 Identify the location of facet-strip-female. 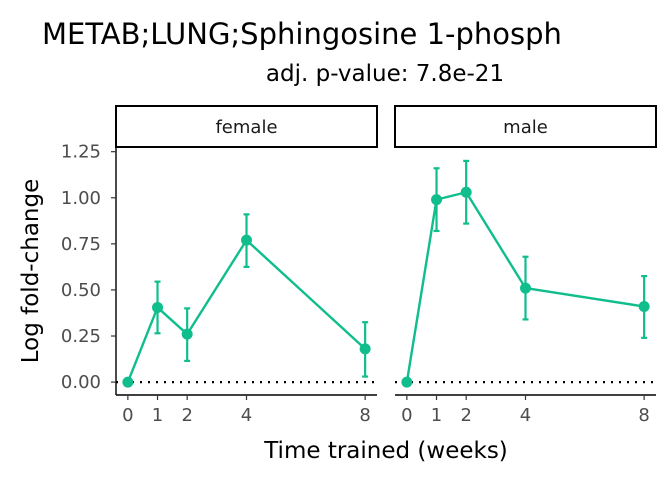
(246, 126).